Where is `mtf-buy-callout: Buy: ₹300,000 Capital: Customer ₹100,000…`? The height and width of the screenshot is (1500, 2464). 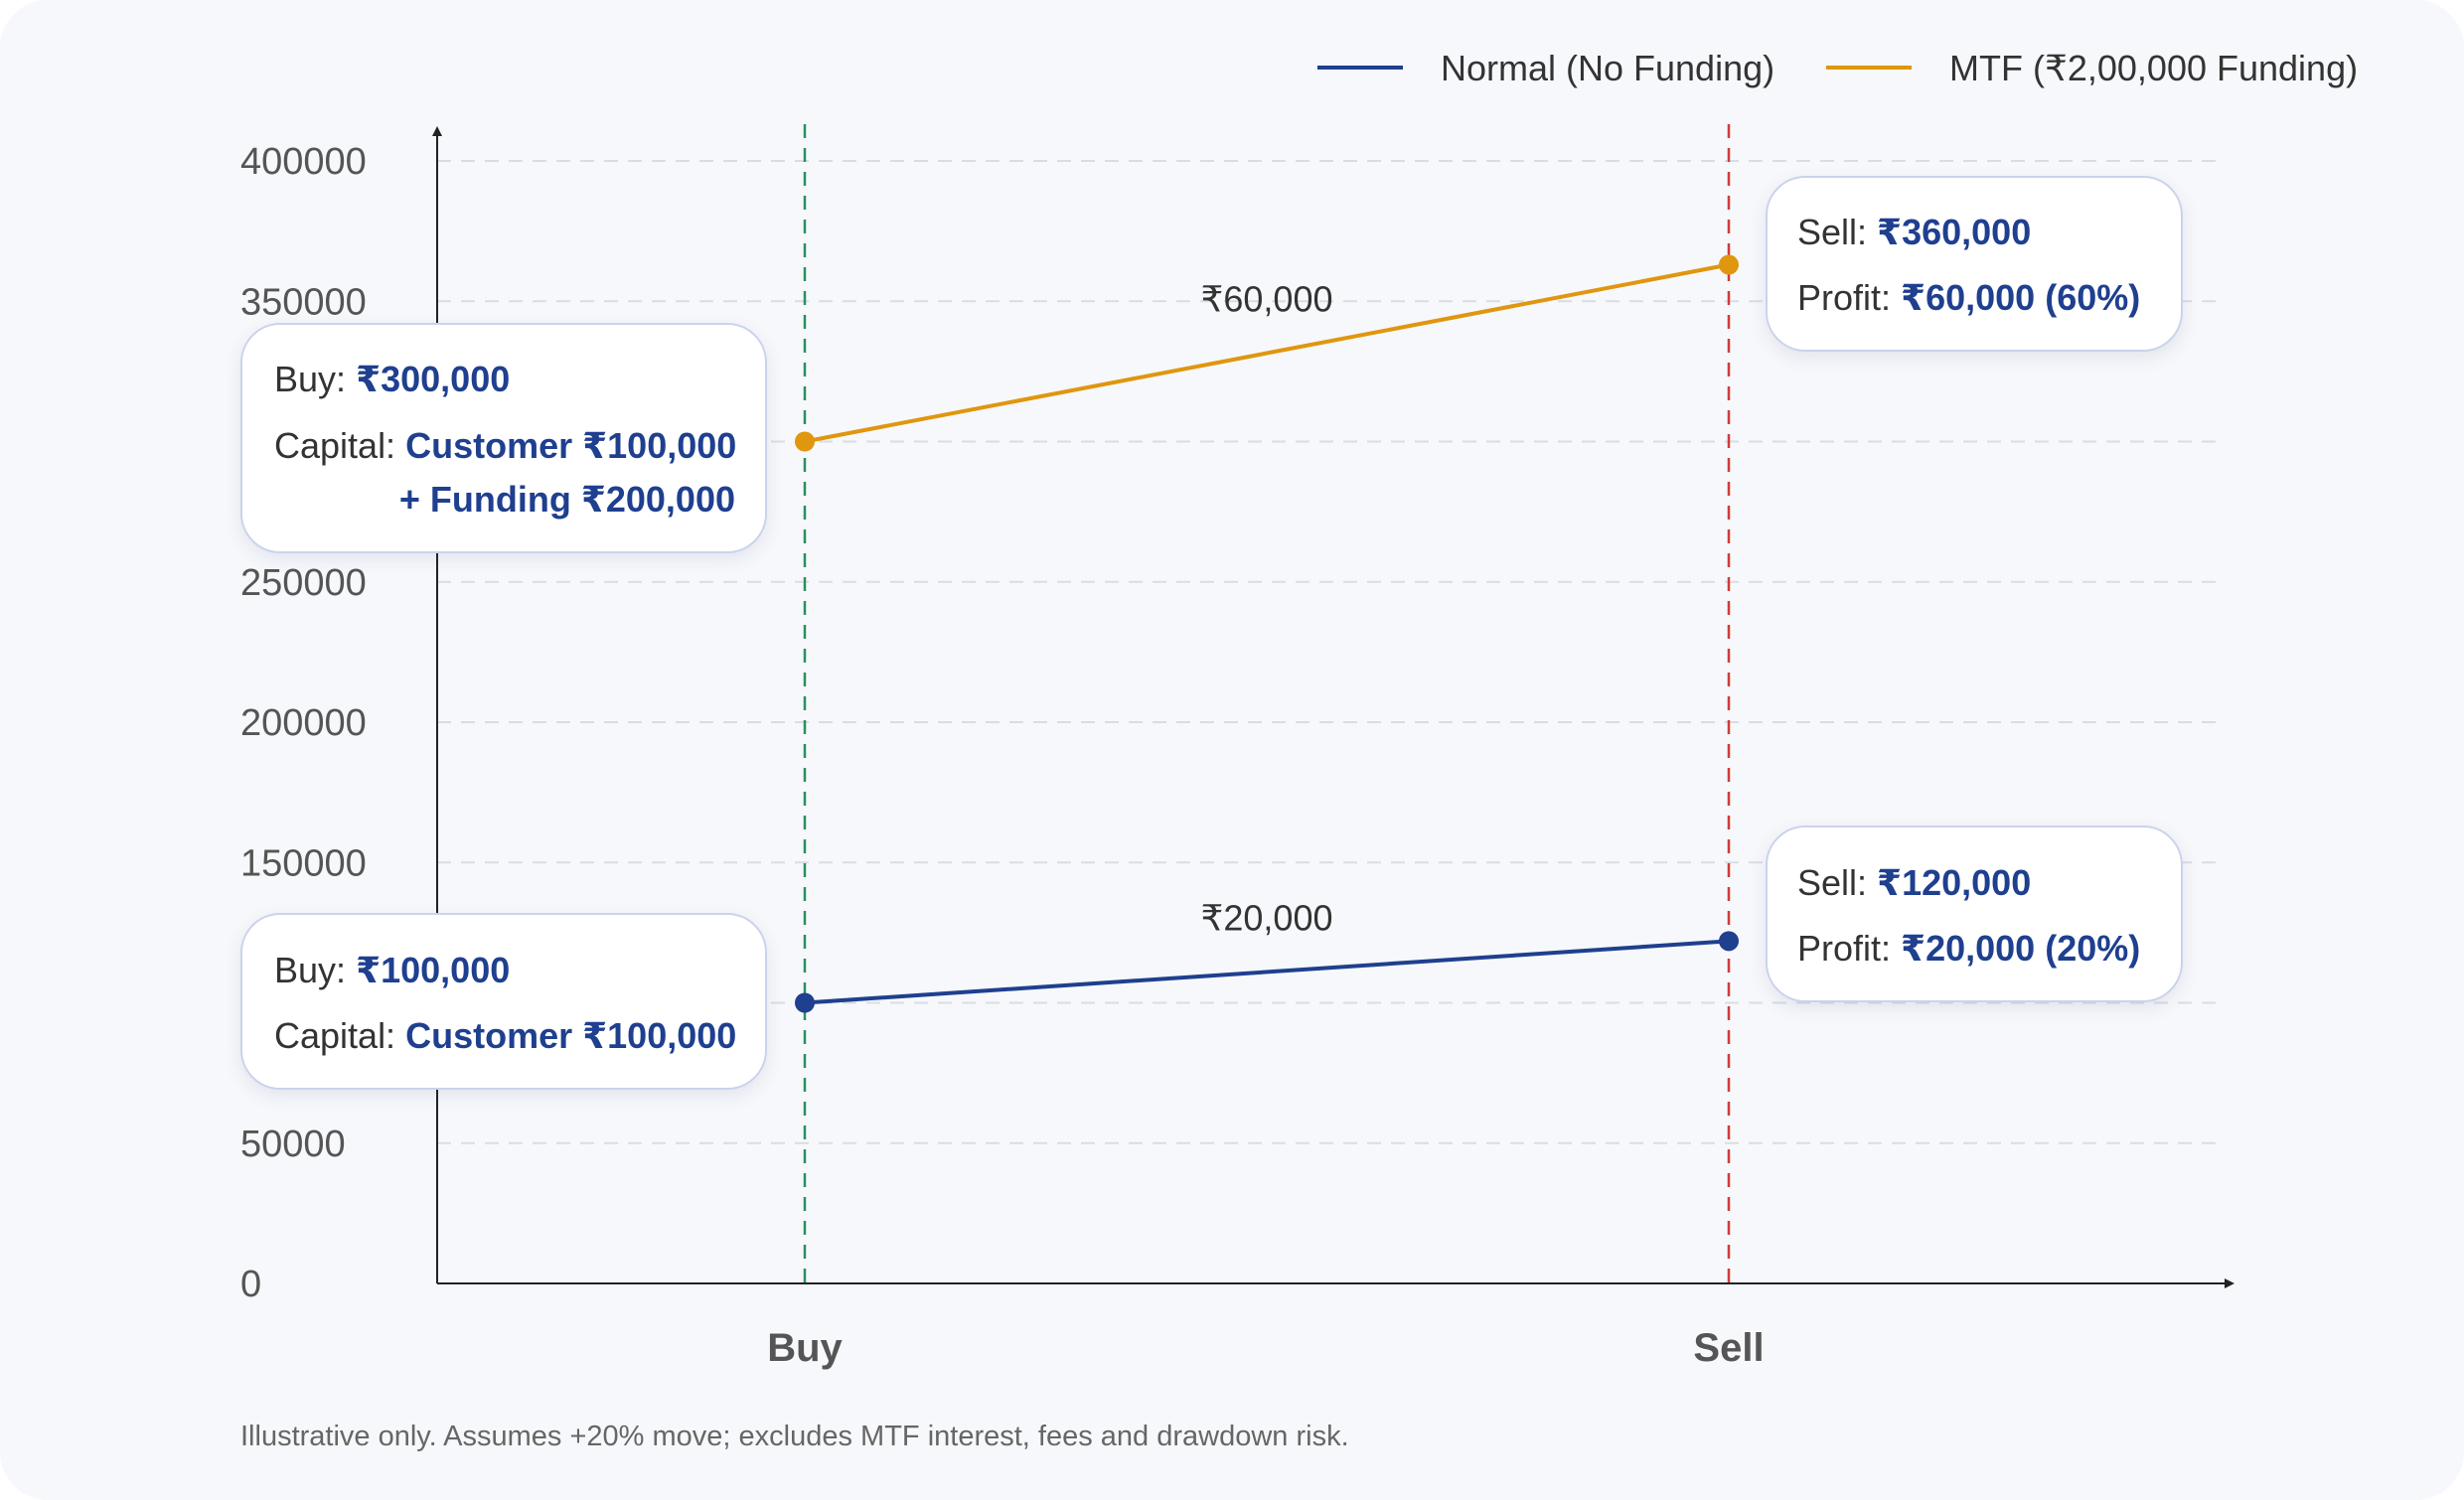
mtf-buy-callout: Buy: ₹300,000 Capital: Customer ₹100,000… is located at coordinates (504, 438).